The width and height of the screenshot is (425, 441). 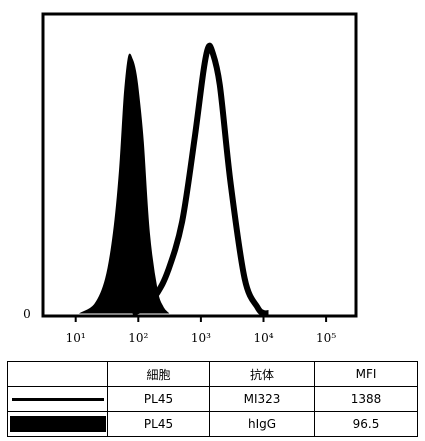 I want to click on table-header-row: 細胞 抗体 MFI, so click(x=212, y=374).